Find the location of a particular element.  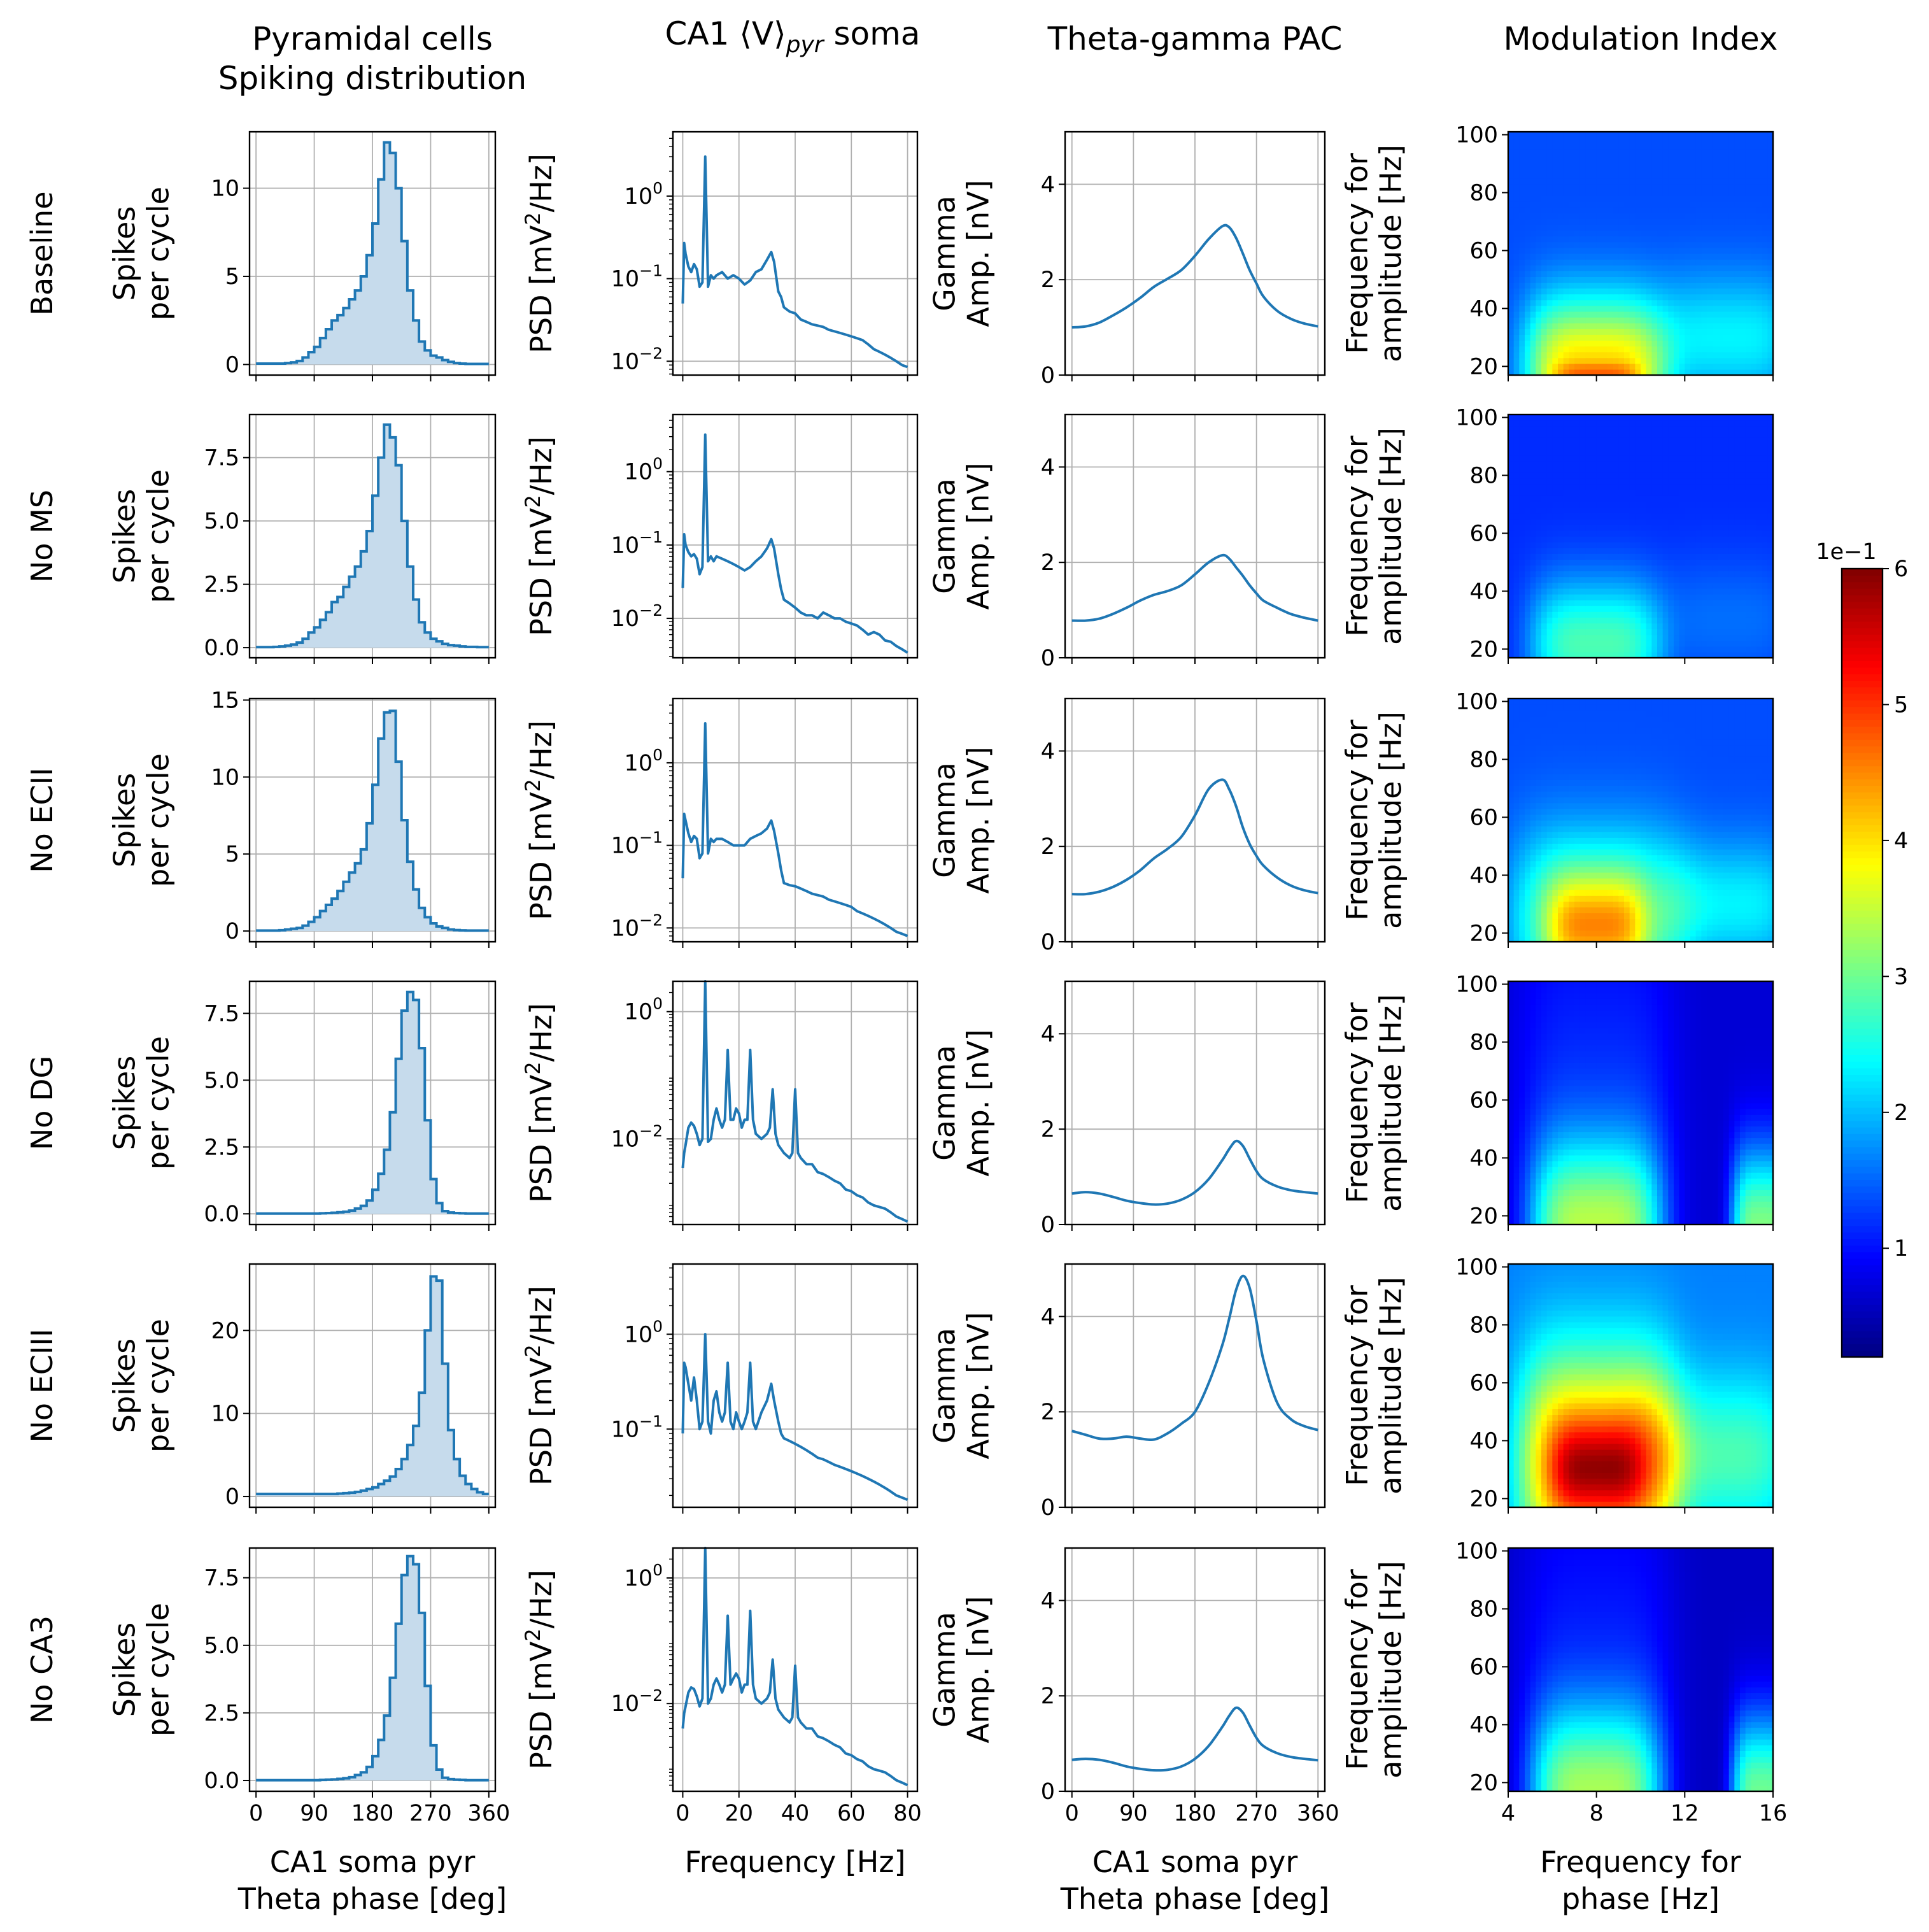

y-tick-label: 100 is located at coordinates (644, 761).